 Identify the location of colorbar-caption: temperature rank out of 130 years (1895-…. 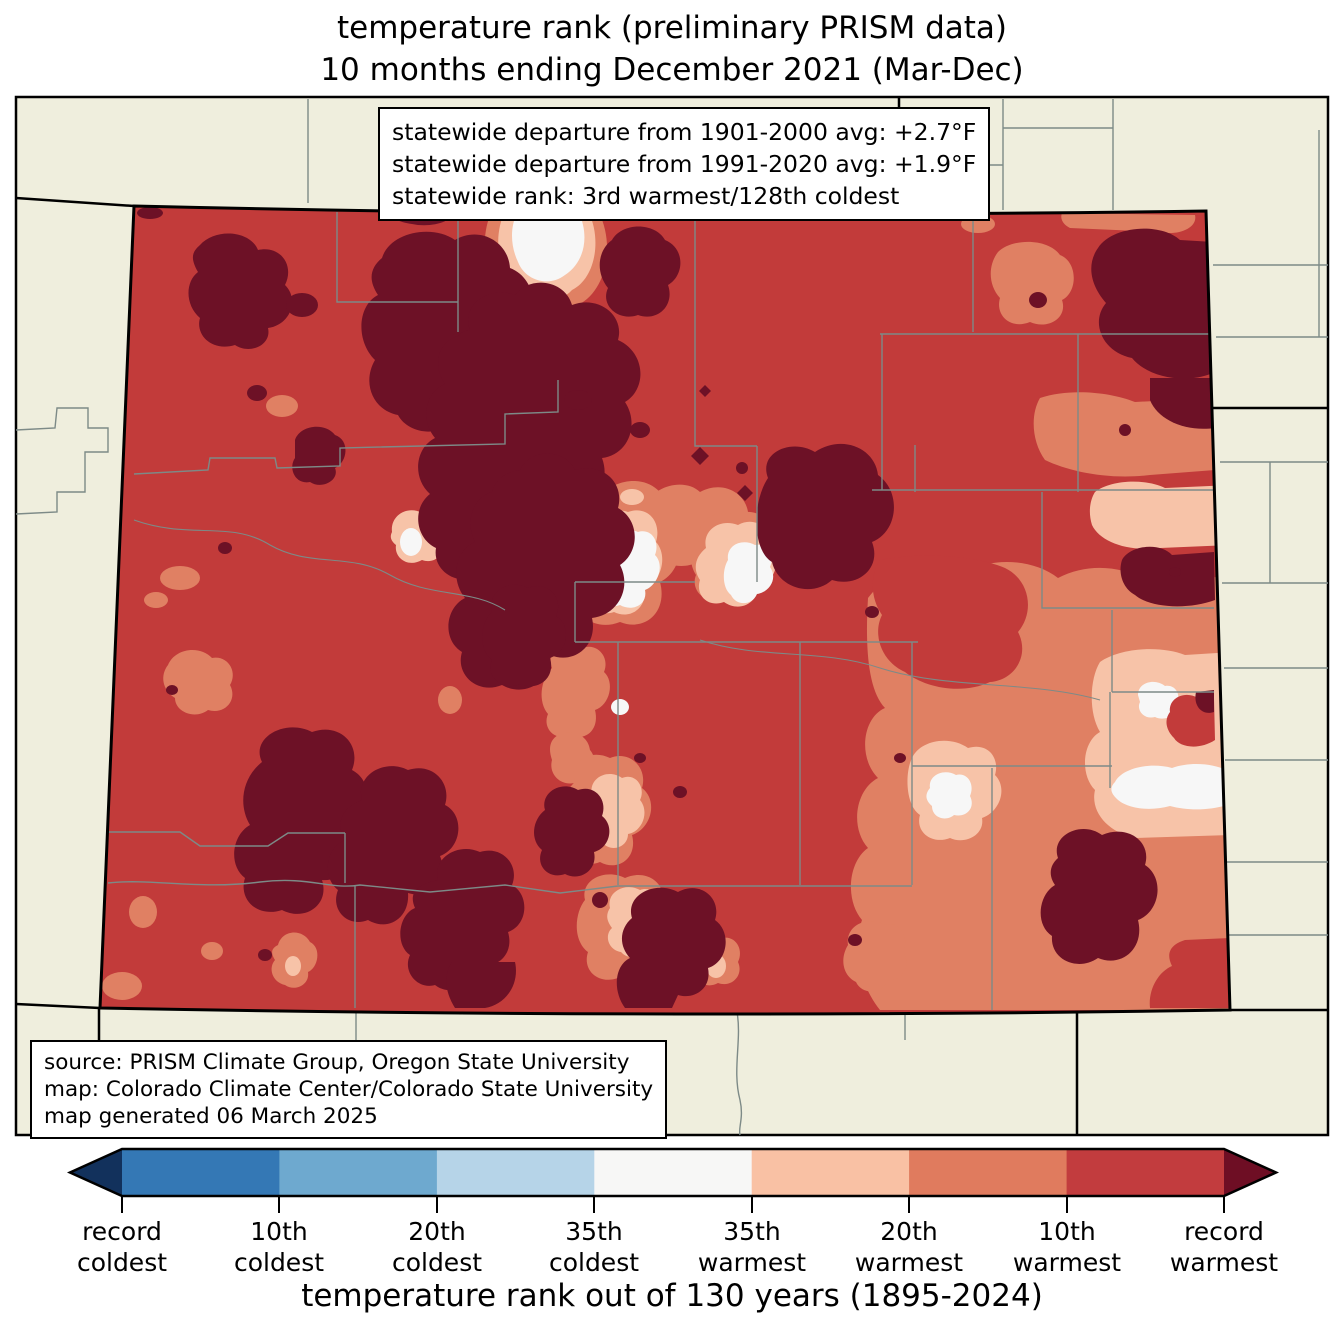
(672, 1296).